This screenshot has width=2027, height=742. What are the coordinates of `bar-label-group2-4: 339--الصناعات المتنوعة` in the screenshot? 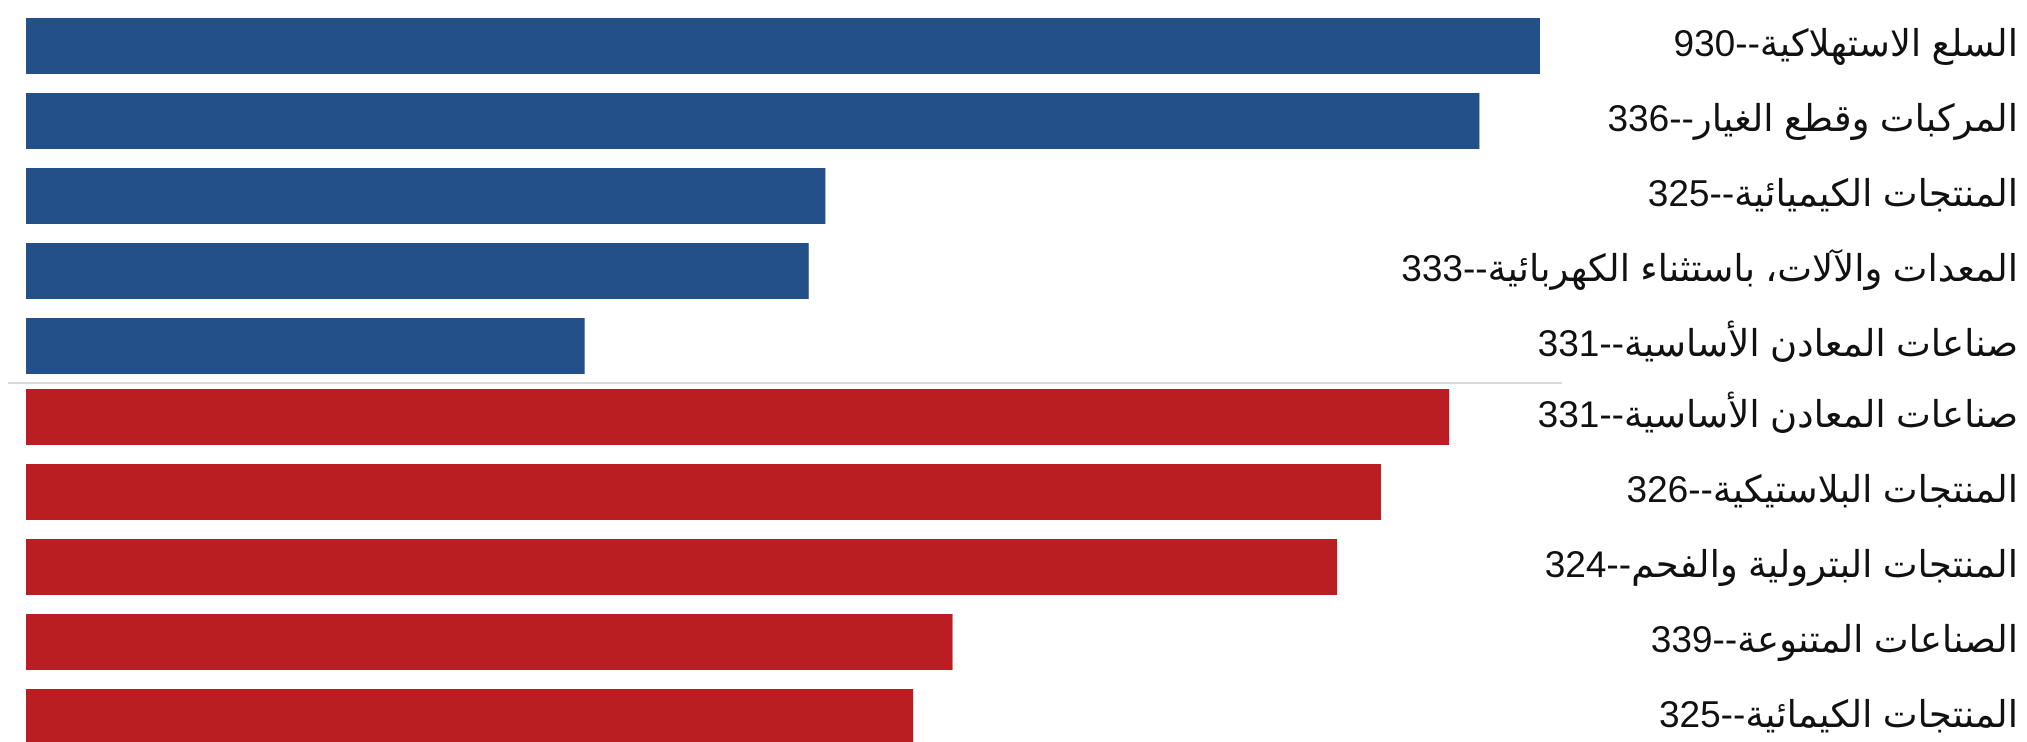 It's located at (1834, 640).